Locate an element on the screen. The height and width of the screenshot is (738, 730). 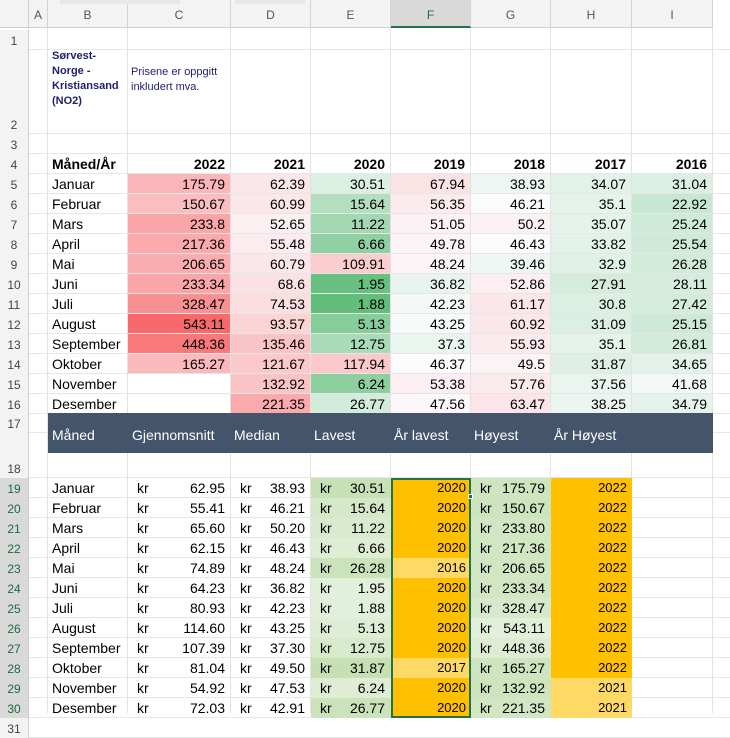
row-header-18: 18 is located at coordinates (14, 455).